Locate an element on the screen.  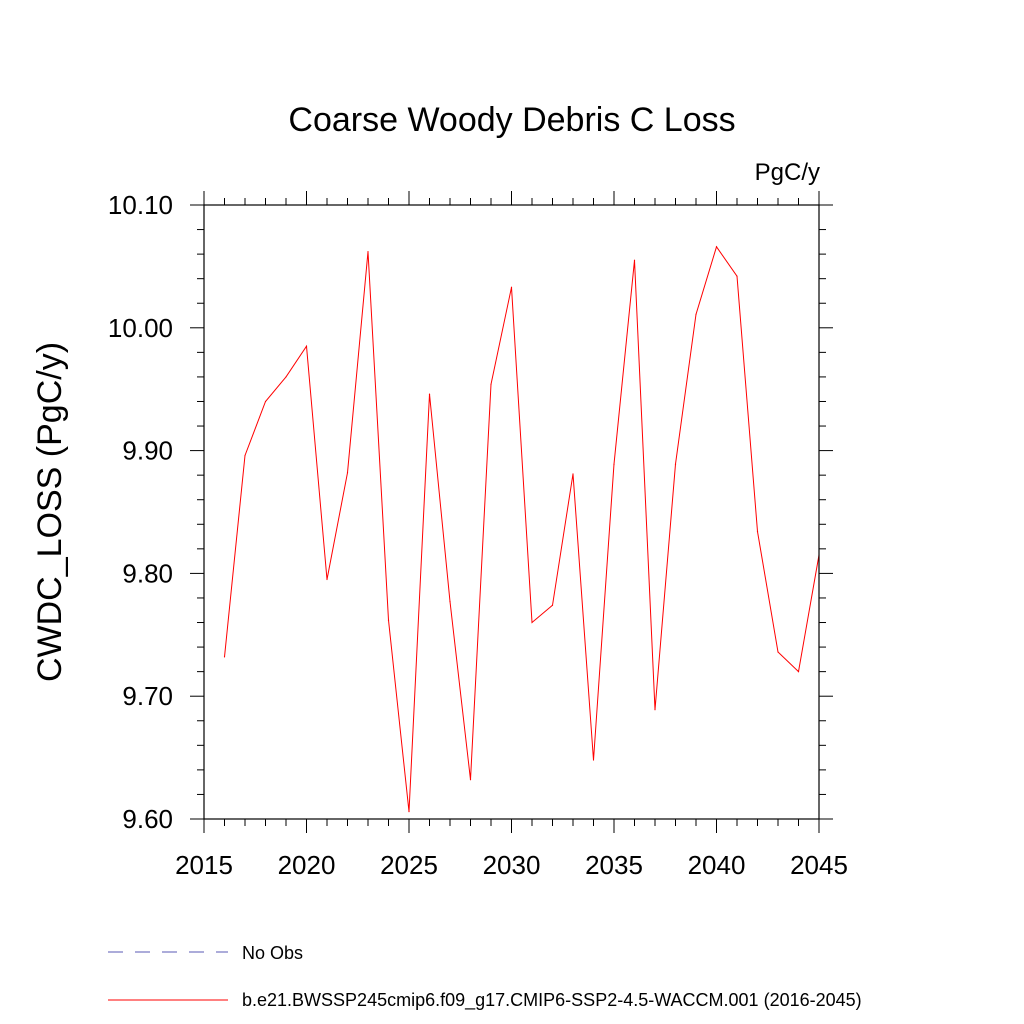
x-tick-label: 2040 is located at coordinates (717, 865).